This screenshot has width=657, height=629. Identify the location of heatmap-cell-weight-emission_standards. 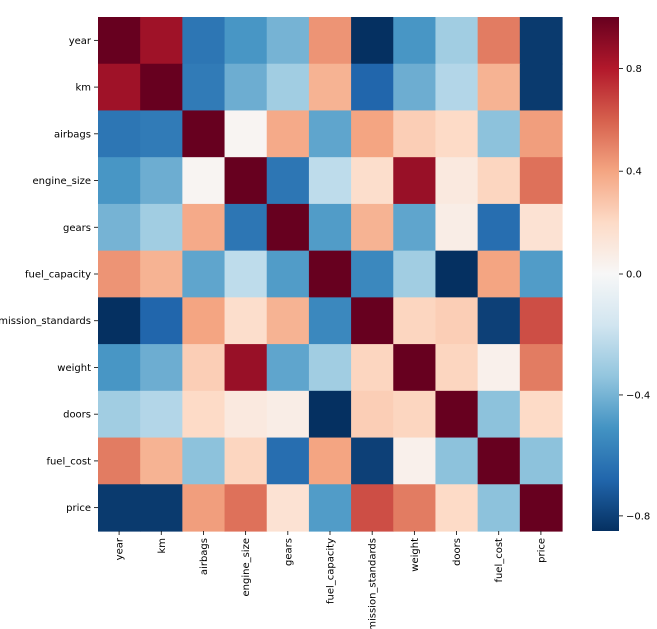
(372, 368).